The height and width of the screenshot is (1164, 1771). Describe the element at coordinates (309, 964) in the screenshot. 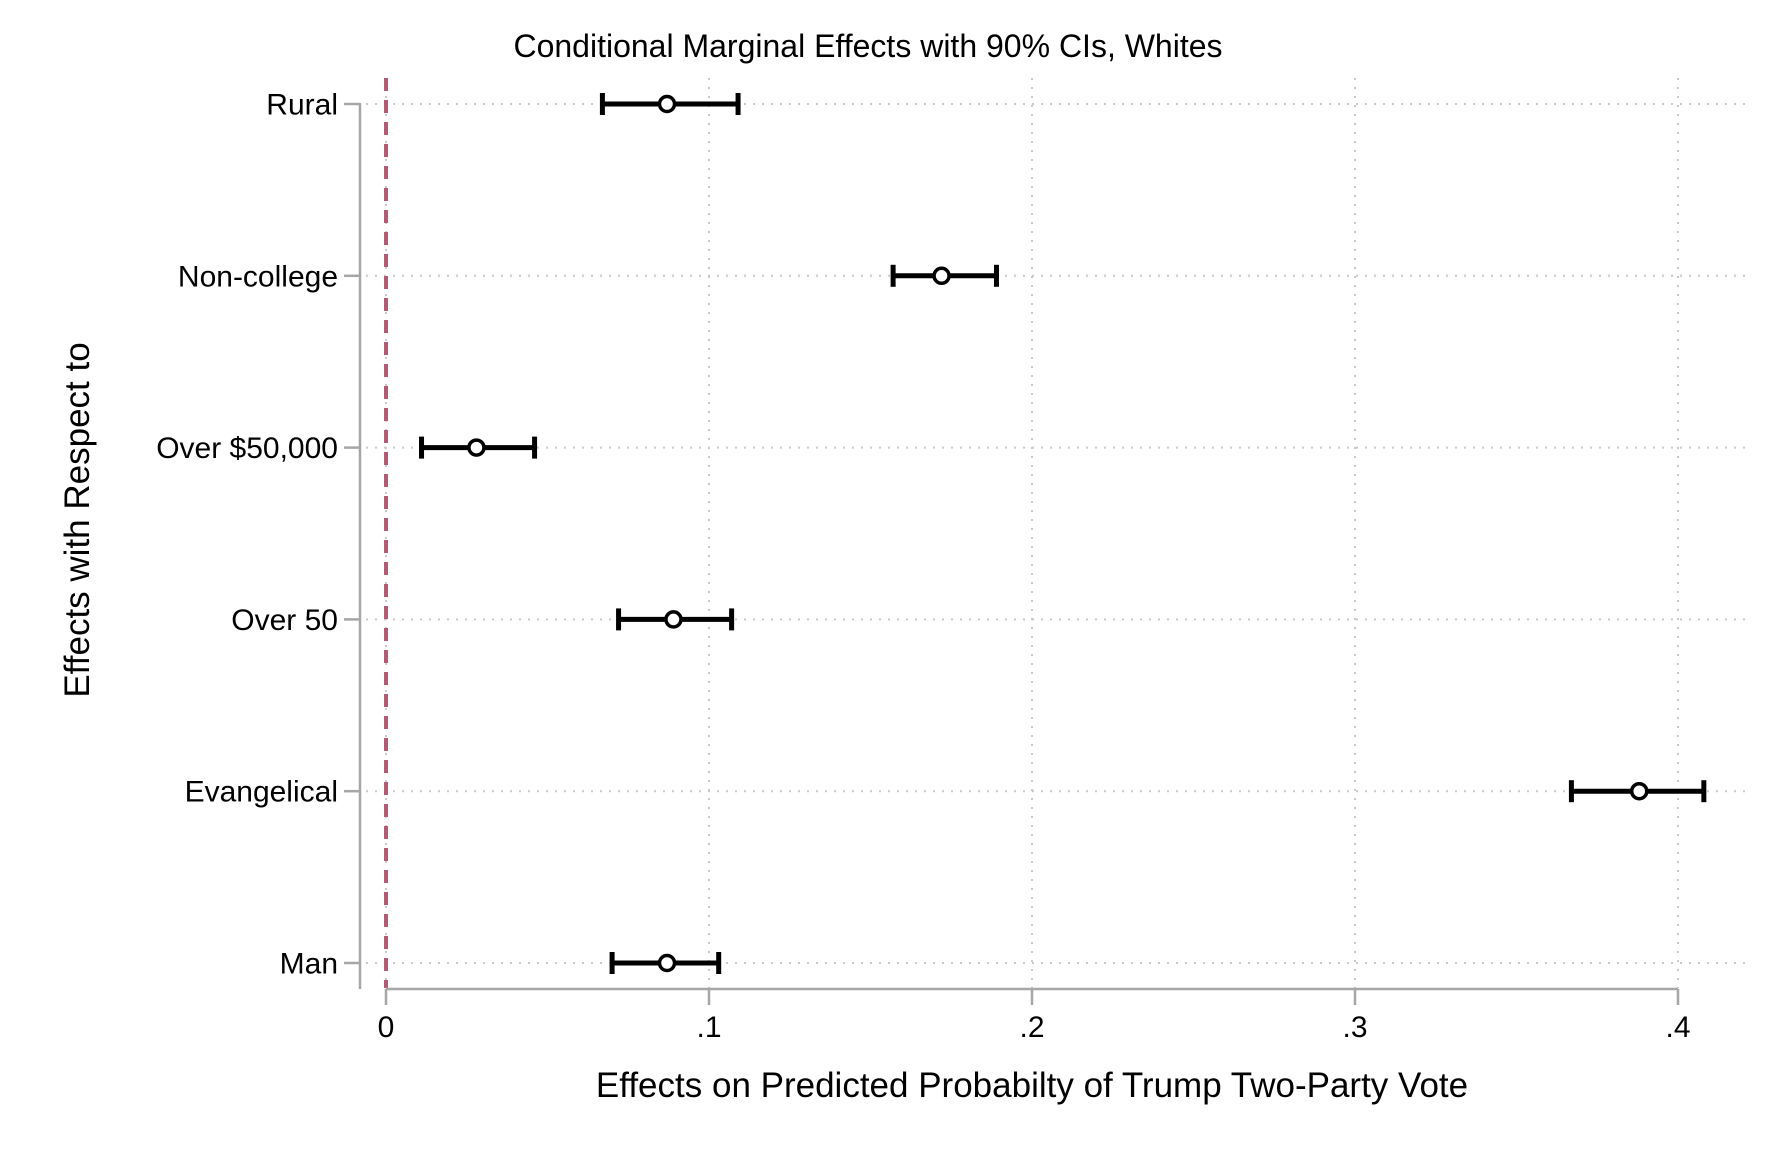

I see `category-label: Man` at that location.